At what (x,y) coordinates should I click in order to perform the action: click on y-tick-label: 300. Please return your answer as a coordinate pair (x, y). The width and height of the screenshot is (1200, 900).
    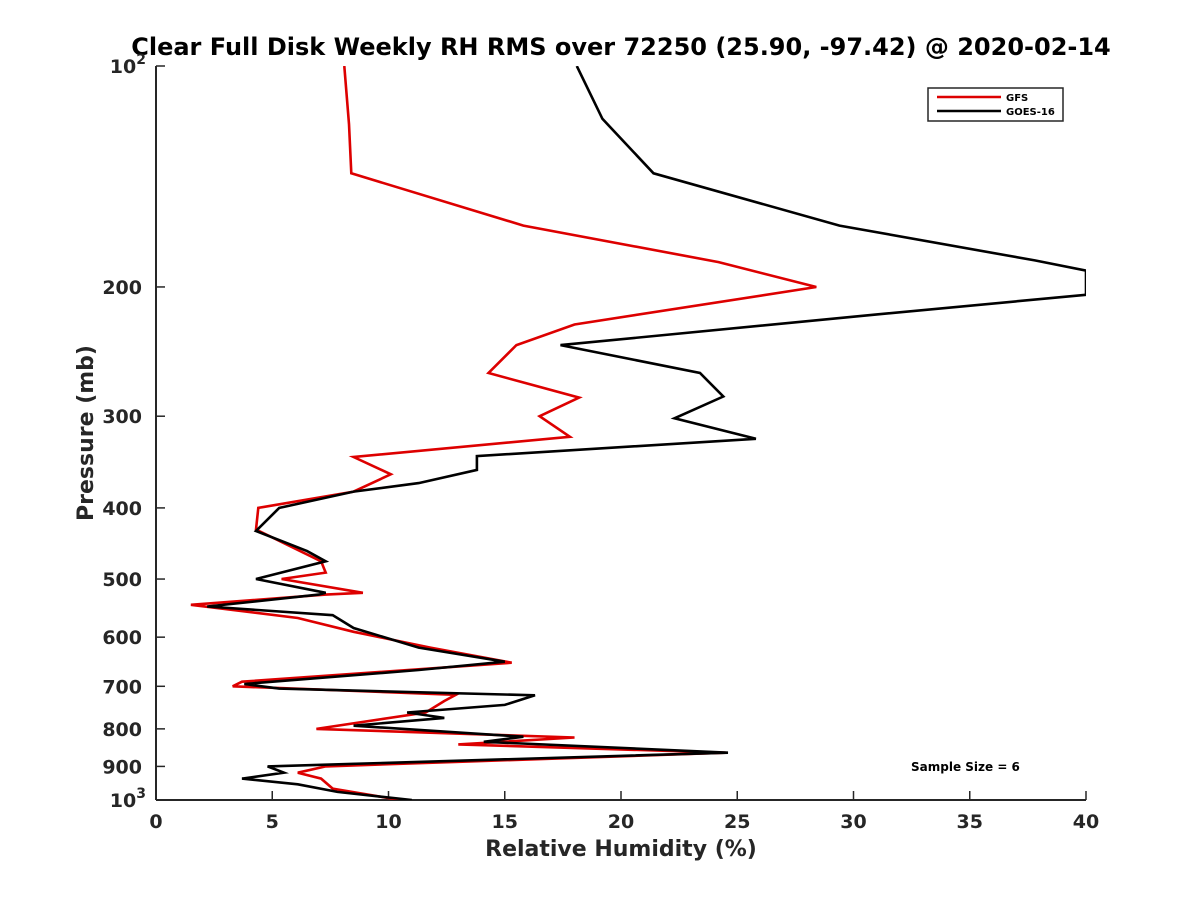
    Looking at the image, I should click on (122, 417).